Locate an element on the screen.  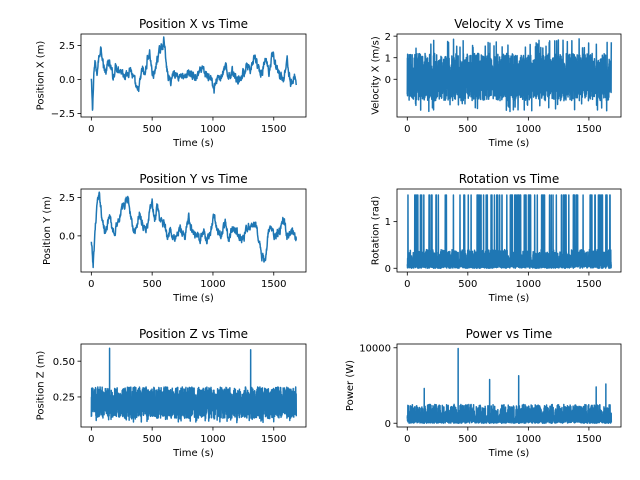
y-axis-label: Rotation (rad) is located at coordinates (376, 230).